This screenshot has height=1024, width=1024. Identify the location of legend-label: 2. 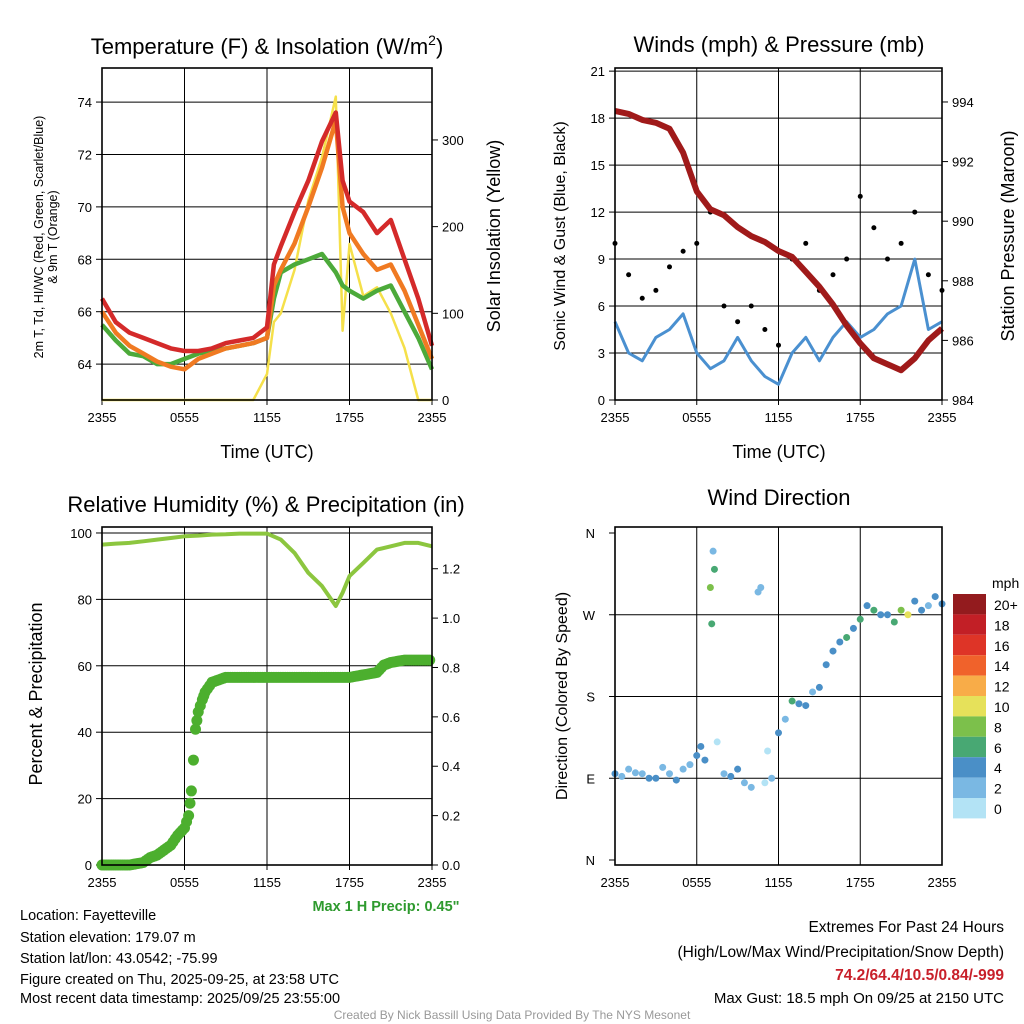
(998, 789).